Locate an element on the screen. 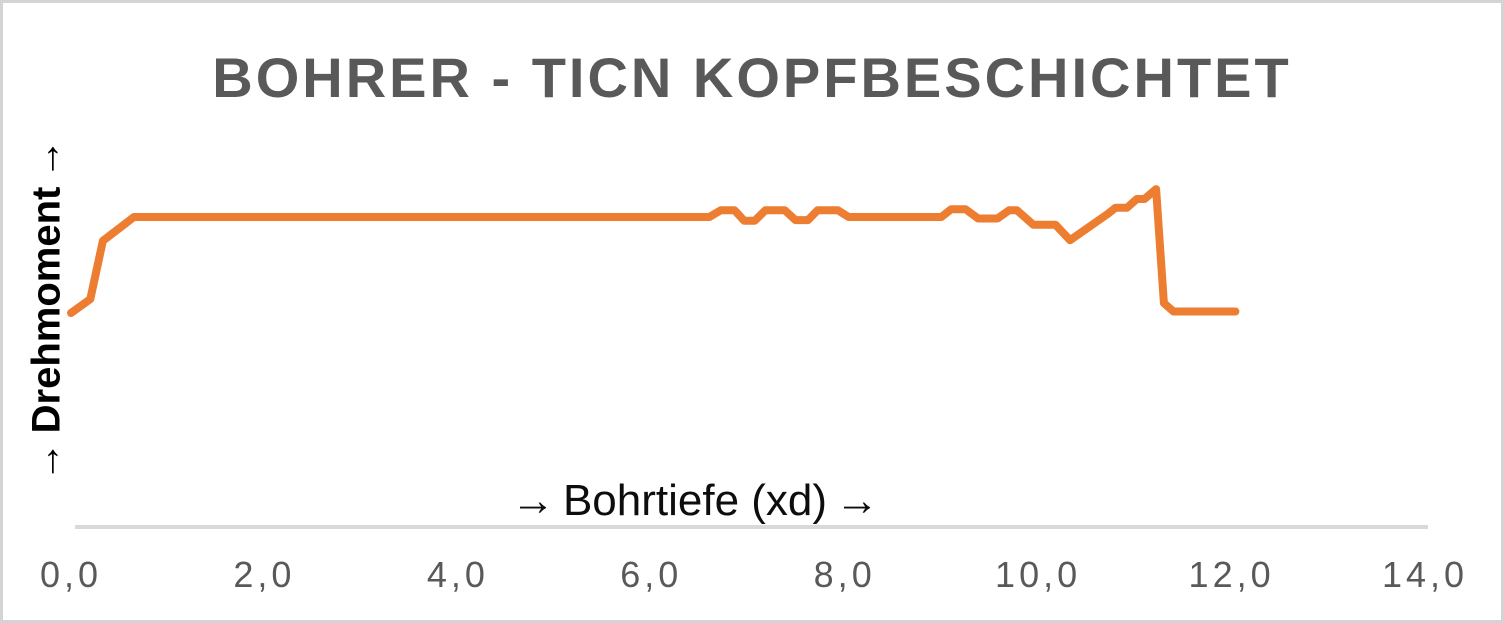 The width and height of the screenshot is (1504, 623). chart-title: BOHRER - TICN KOPFBESCHICHTET is located at coordinates (752, 77).